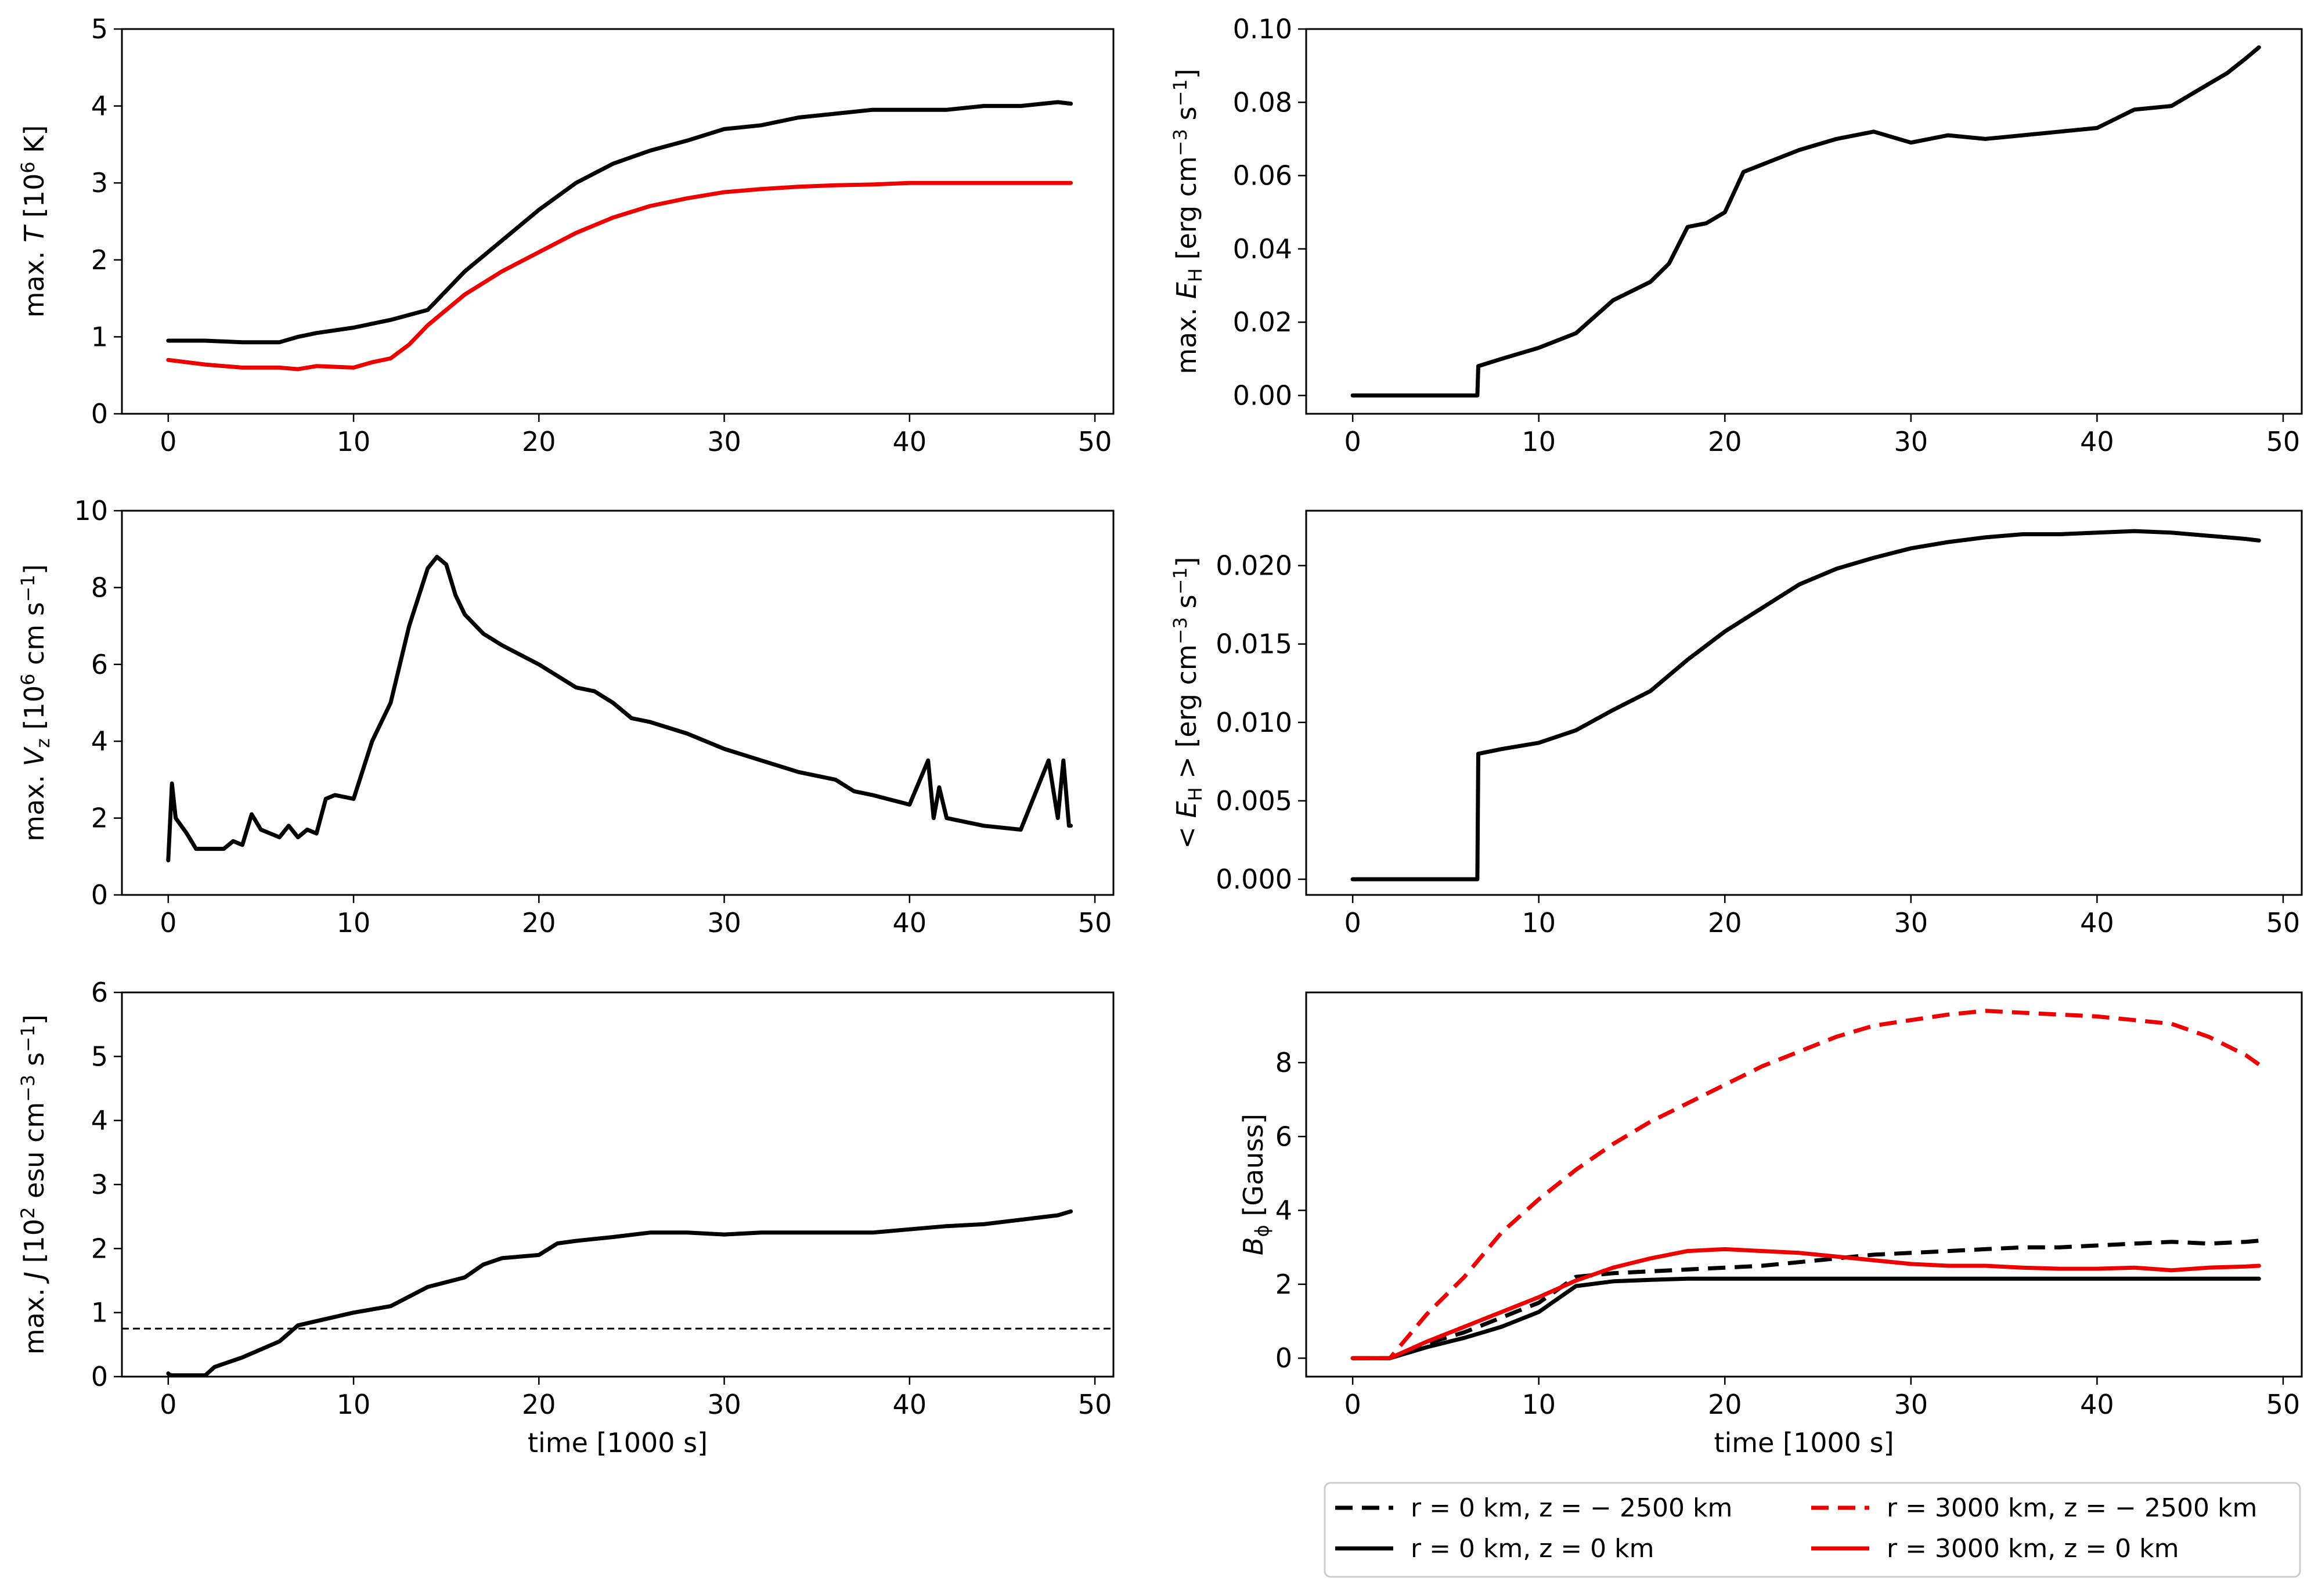 The height and width of the screenshot is (1596, 2318). I want to click on y-axis-label: max. T [106 K], so click(34, 221).